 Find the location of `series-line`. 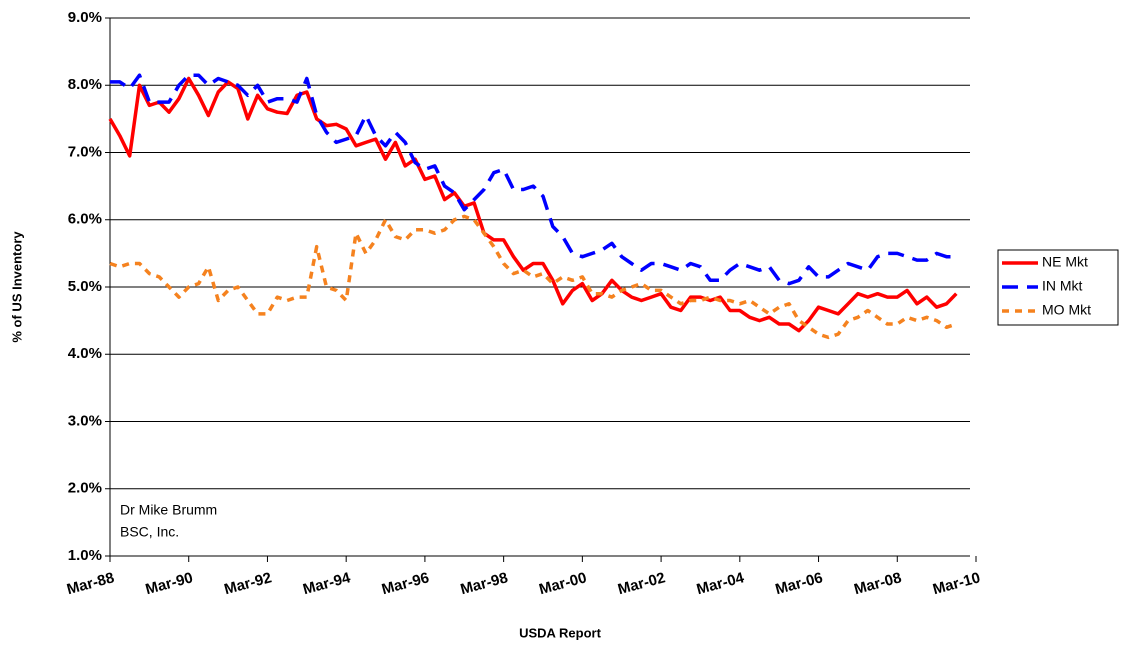

series-line is located at coordinates (533, 277).